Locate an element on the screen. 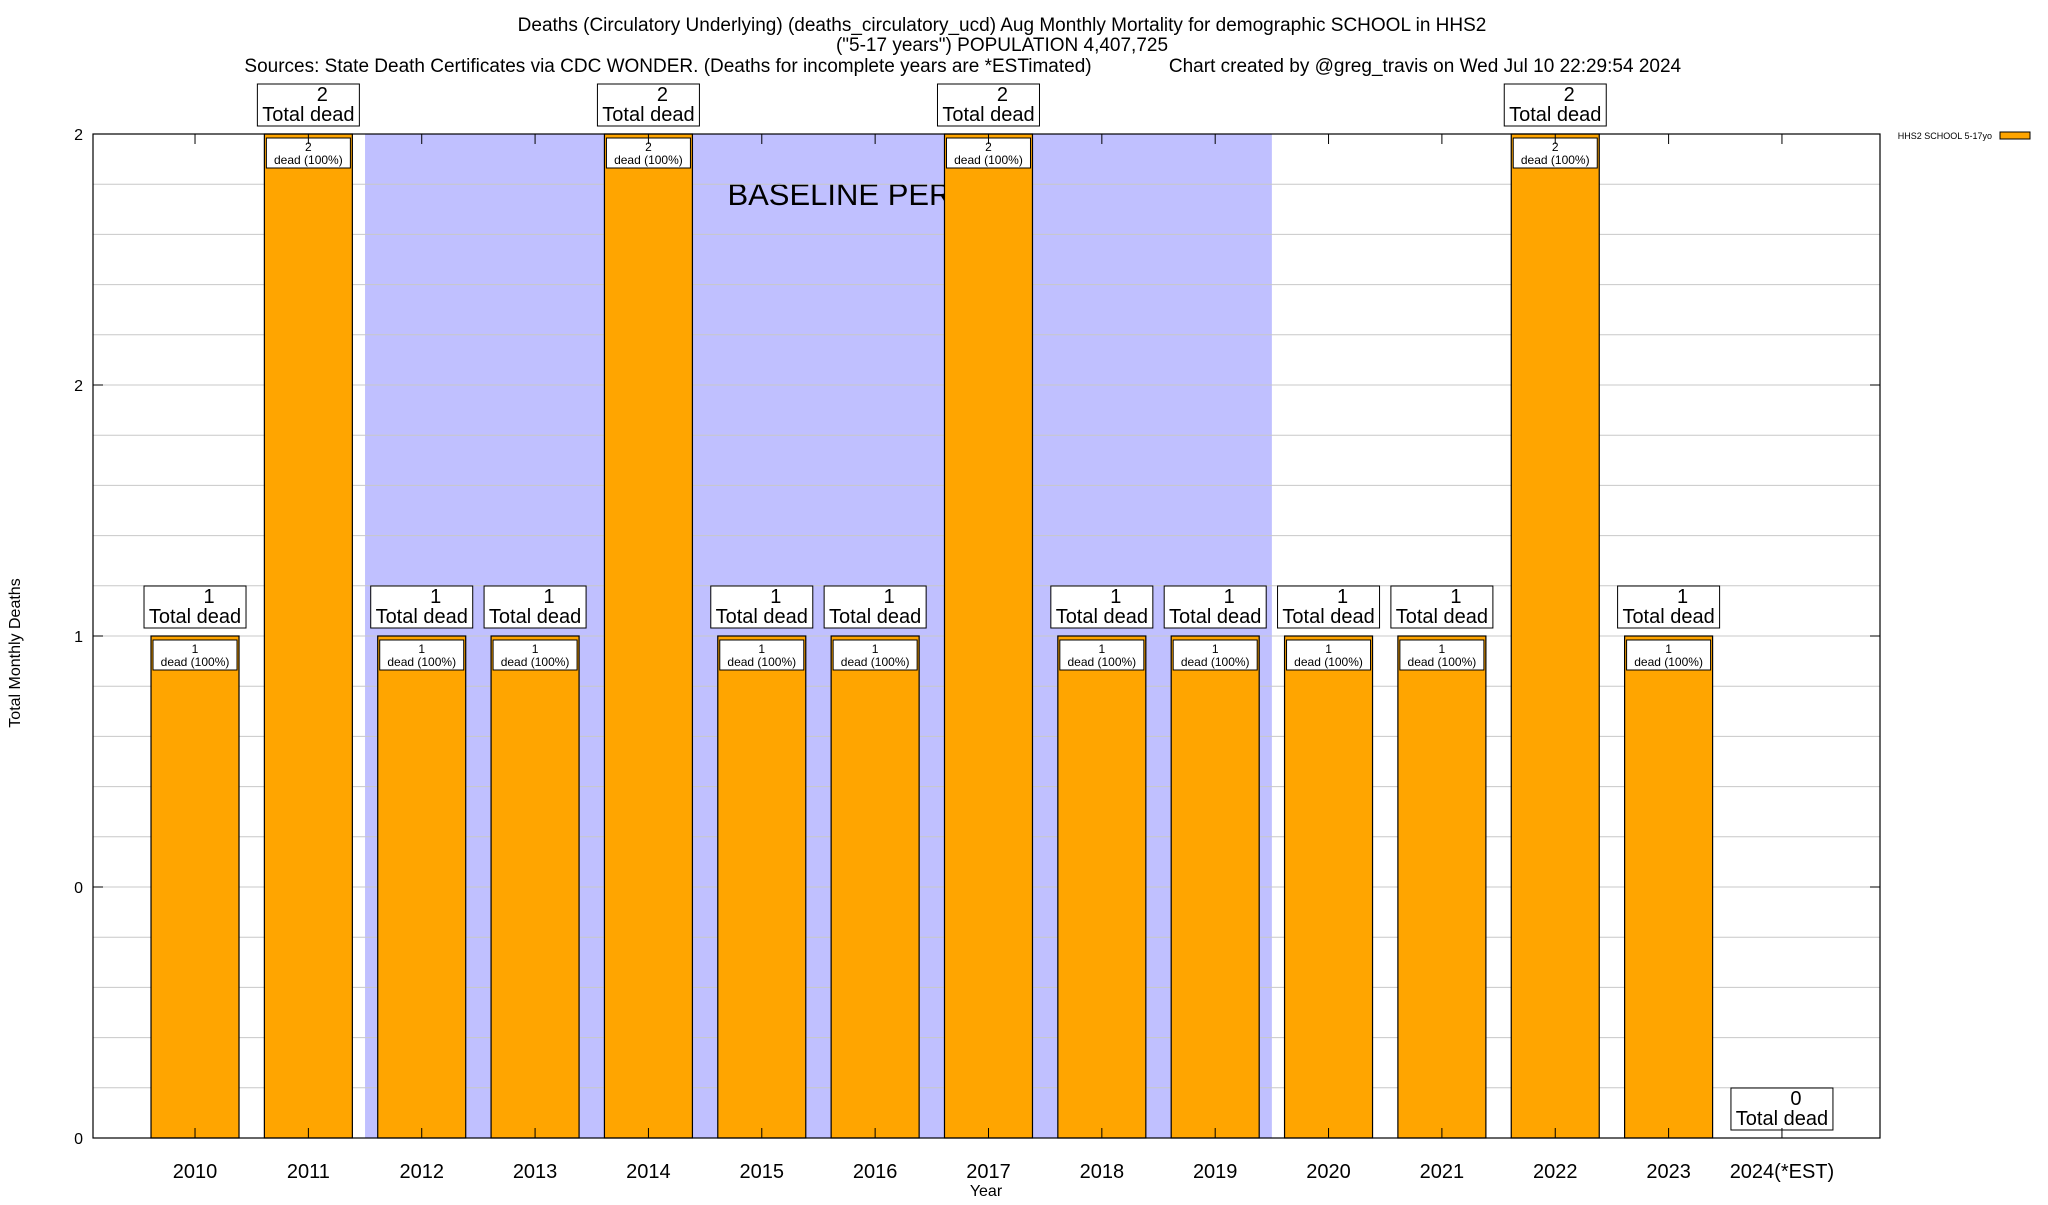 This screenshot has width=2048, height=1205. x-tick-label: 2019 is located at coordinates (1215, 1172).